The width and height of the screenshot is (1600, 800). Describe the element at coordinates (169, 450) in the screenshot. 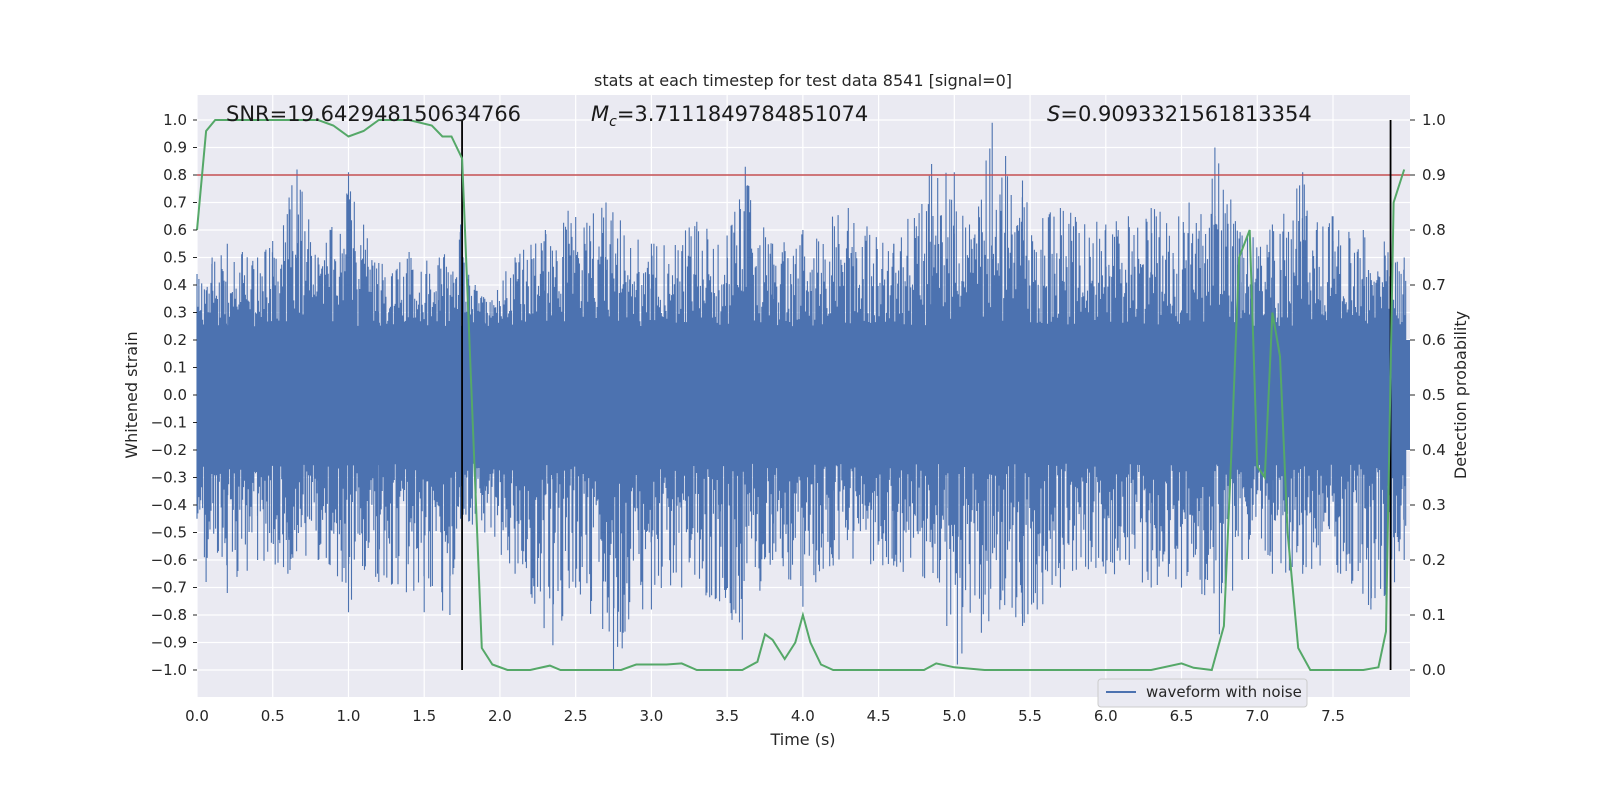

I see `y-tick-label: −0.2` at that location.